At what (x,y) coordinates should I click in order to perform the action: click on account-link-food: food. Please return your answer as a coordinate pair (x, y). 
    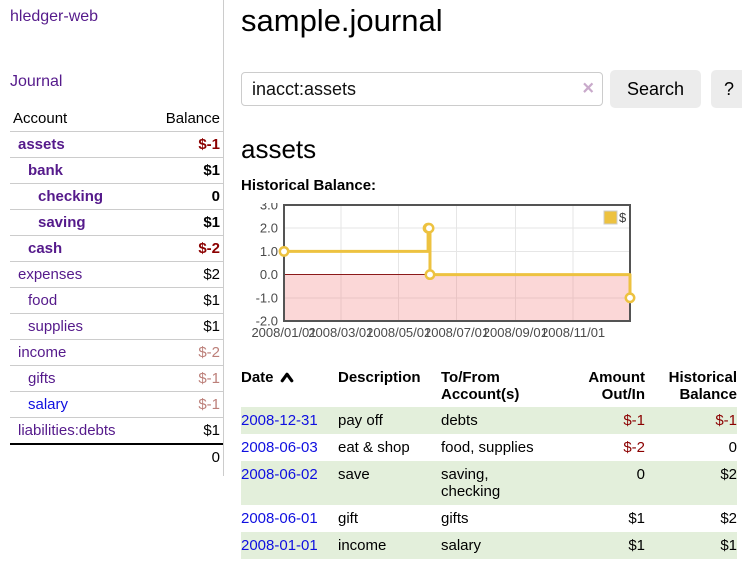
    Looking at the image, I should click on (43, 300).